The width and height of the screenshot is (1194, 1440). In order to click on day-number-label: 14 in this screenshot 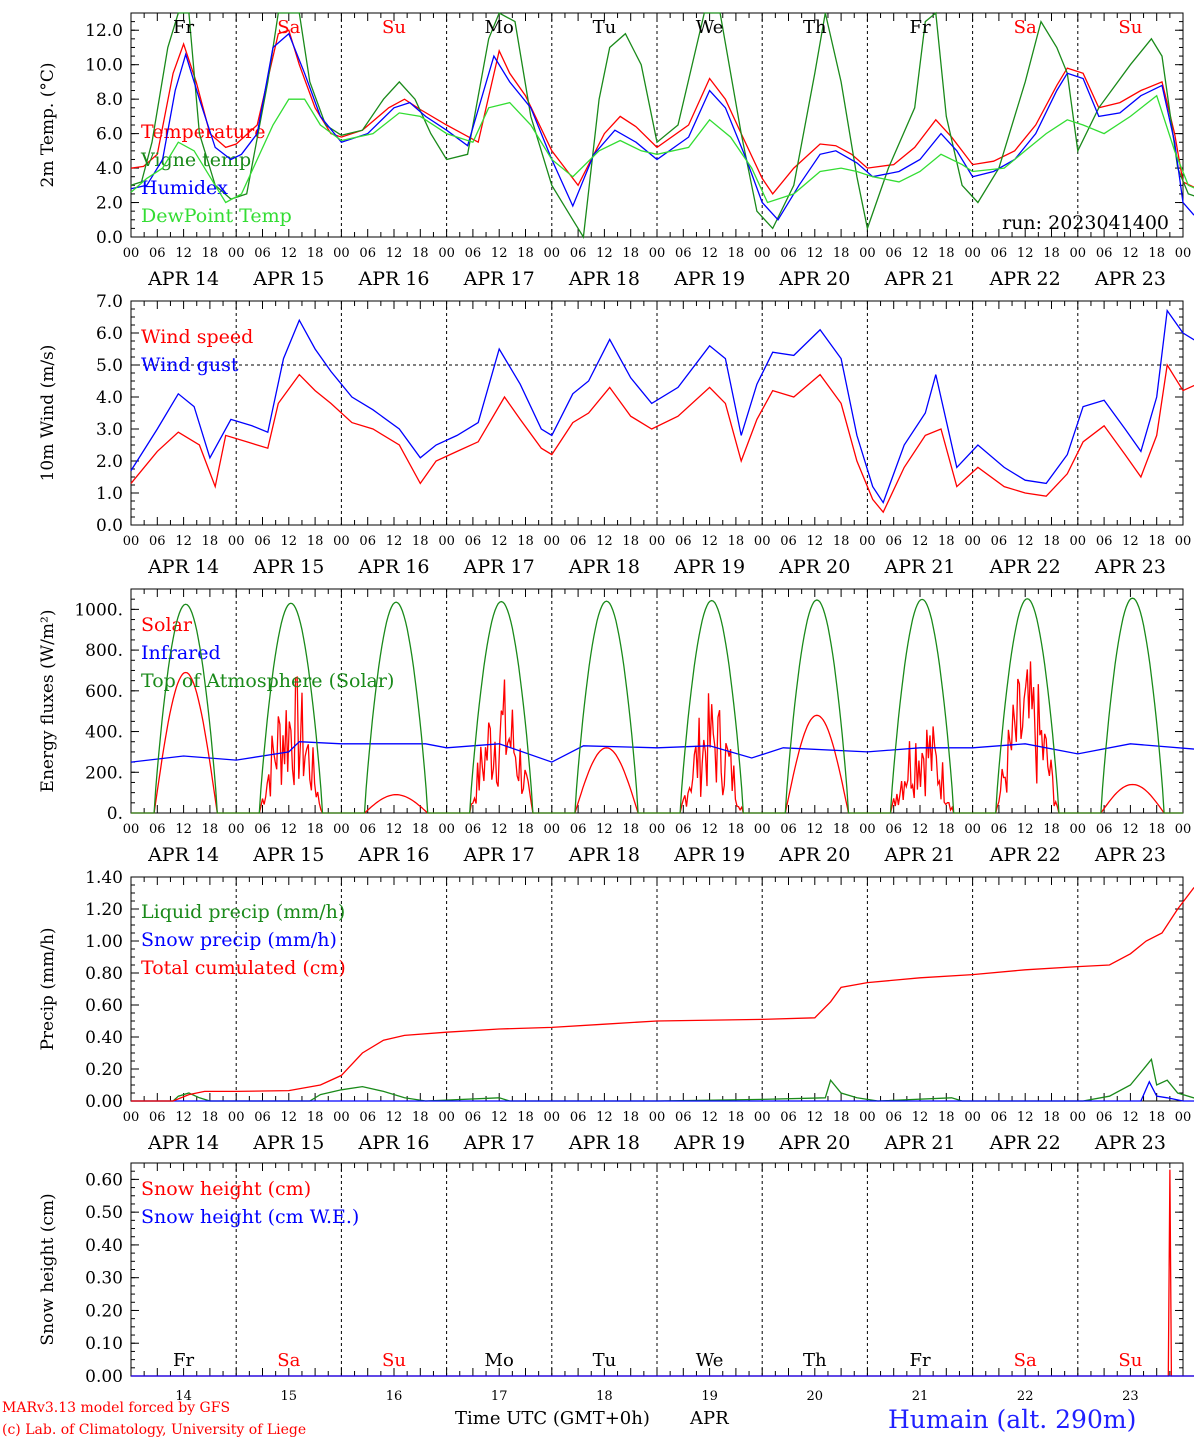, I will do `click(183, 1396)`.